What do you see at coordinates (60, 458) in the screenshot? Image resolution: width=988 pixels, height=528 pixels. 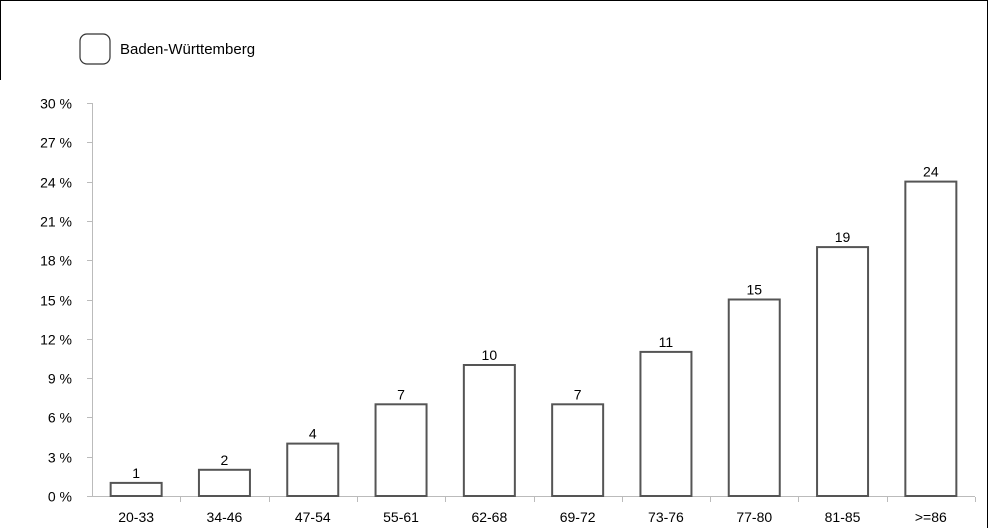 I see `y-tick-label: 3 %` at bounding box center [60, 458].